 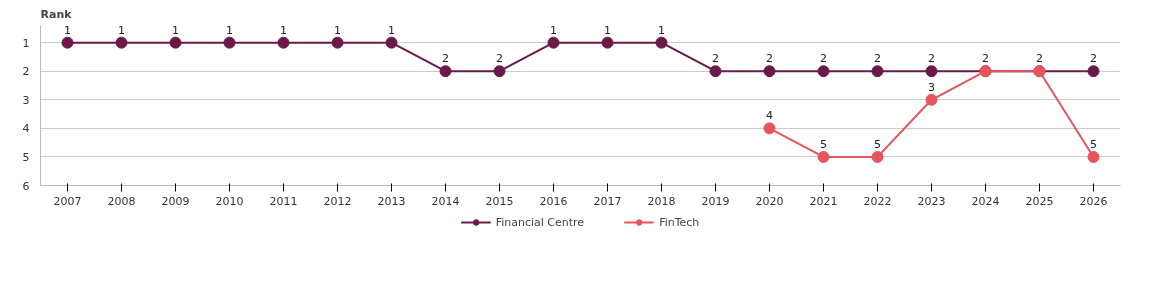 I want to click on x-tick-label: 2026, so click(x=1093, y=201).